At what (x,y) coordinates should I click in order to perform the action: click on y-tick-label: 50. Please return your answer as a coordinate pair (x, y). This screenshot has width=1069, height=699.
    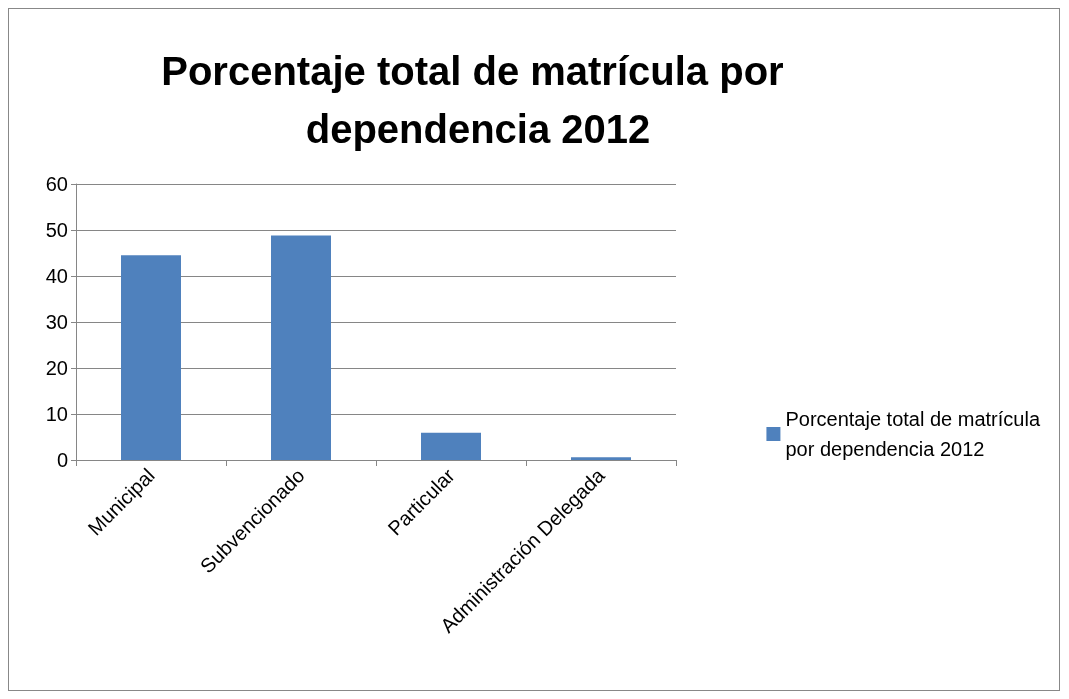
    Looking at the image, I should click on (56, 230).